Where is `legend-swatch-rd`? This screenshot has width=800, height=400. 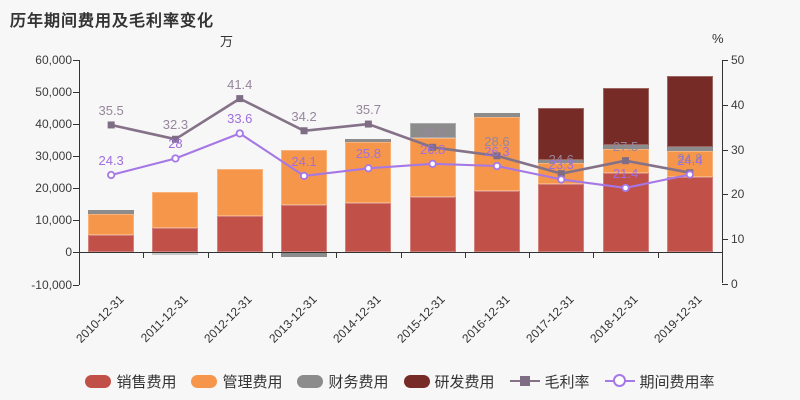
legend-swatch-rd is located at coordinates (416, 381).